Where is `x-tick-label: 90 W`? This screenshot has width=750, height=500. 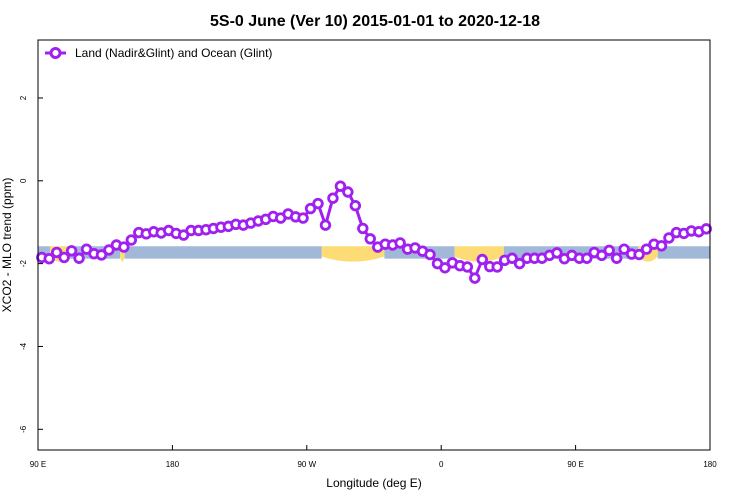
x-tick-label: 90 W is located at coordinates (306, 464).